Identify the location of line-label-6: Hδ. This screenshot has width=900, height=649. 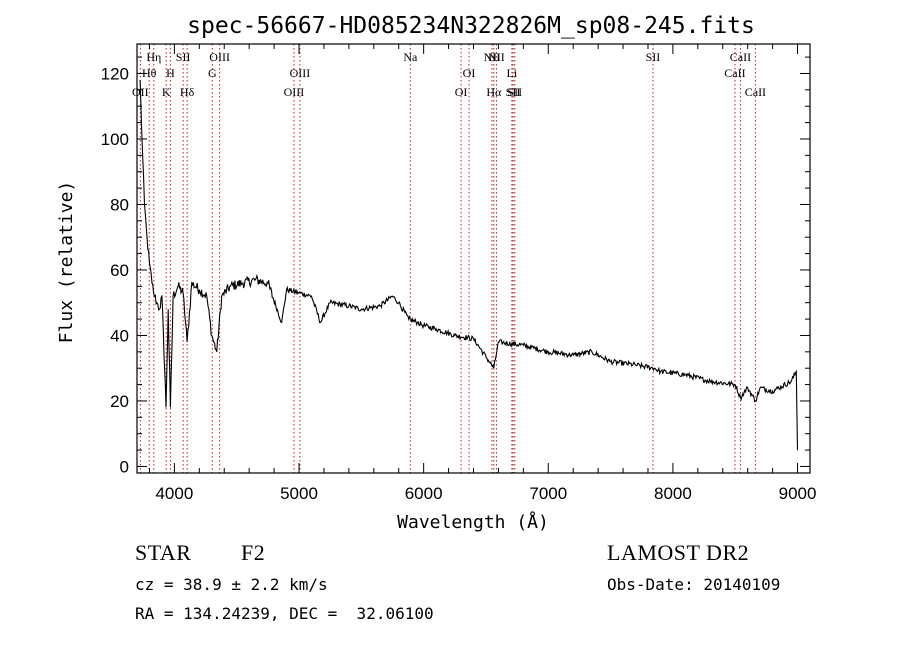
(187, 92).